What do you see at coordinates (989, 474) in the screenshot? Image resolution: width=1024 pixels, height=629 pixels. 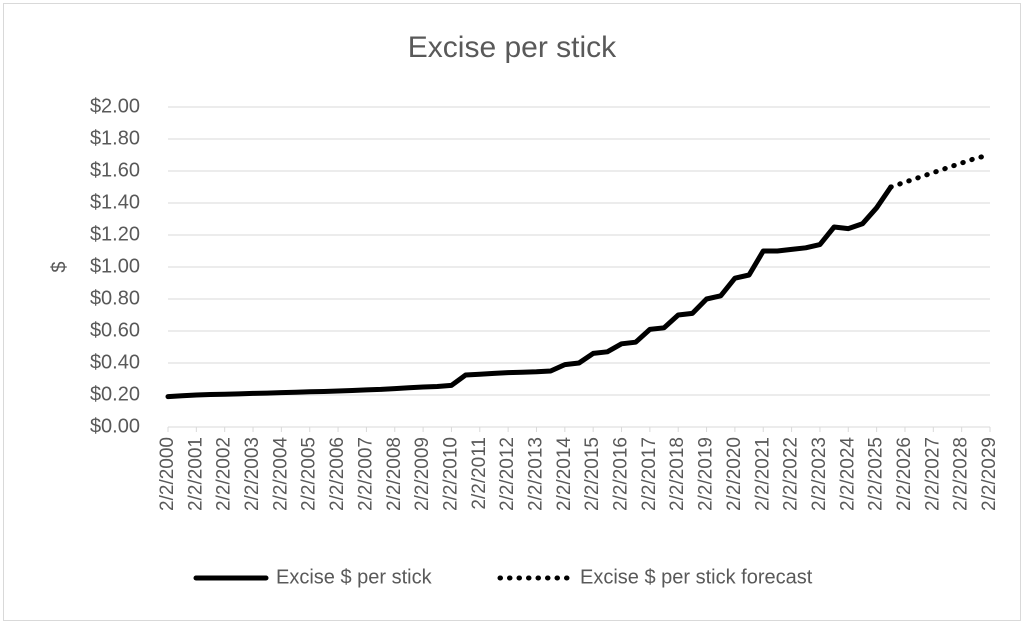 I see `x-tick-label: 2/2/2029` at bounding box center [989, 474].